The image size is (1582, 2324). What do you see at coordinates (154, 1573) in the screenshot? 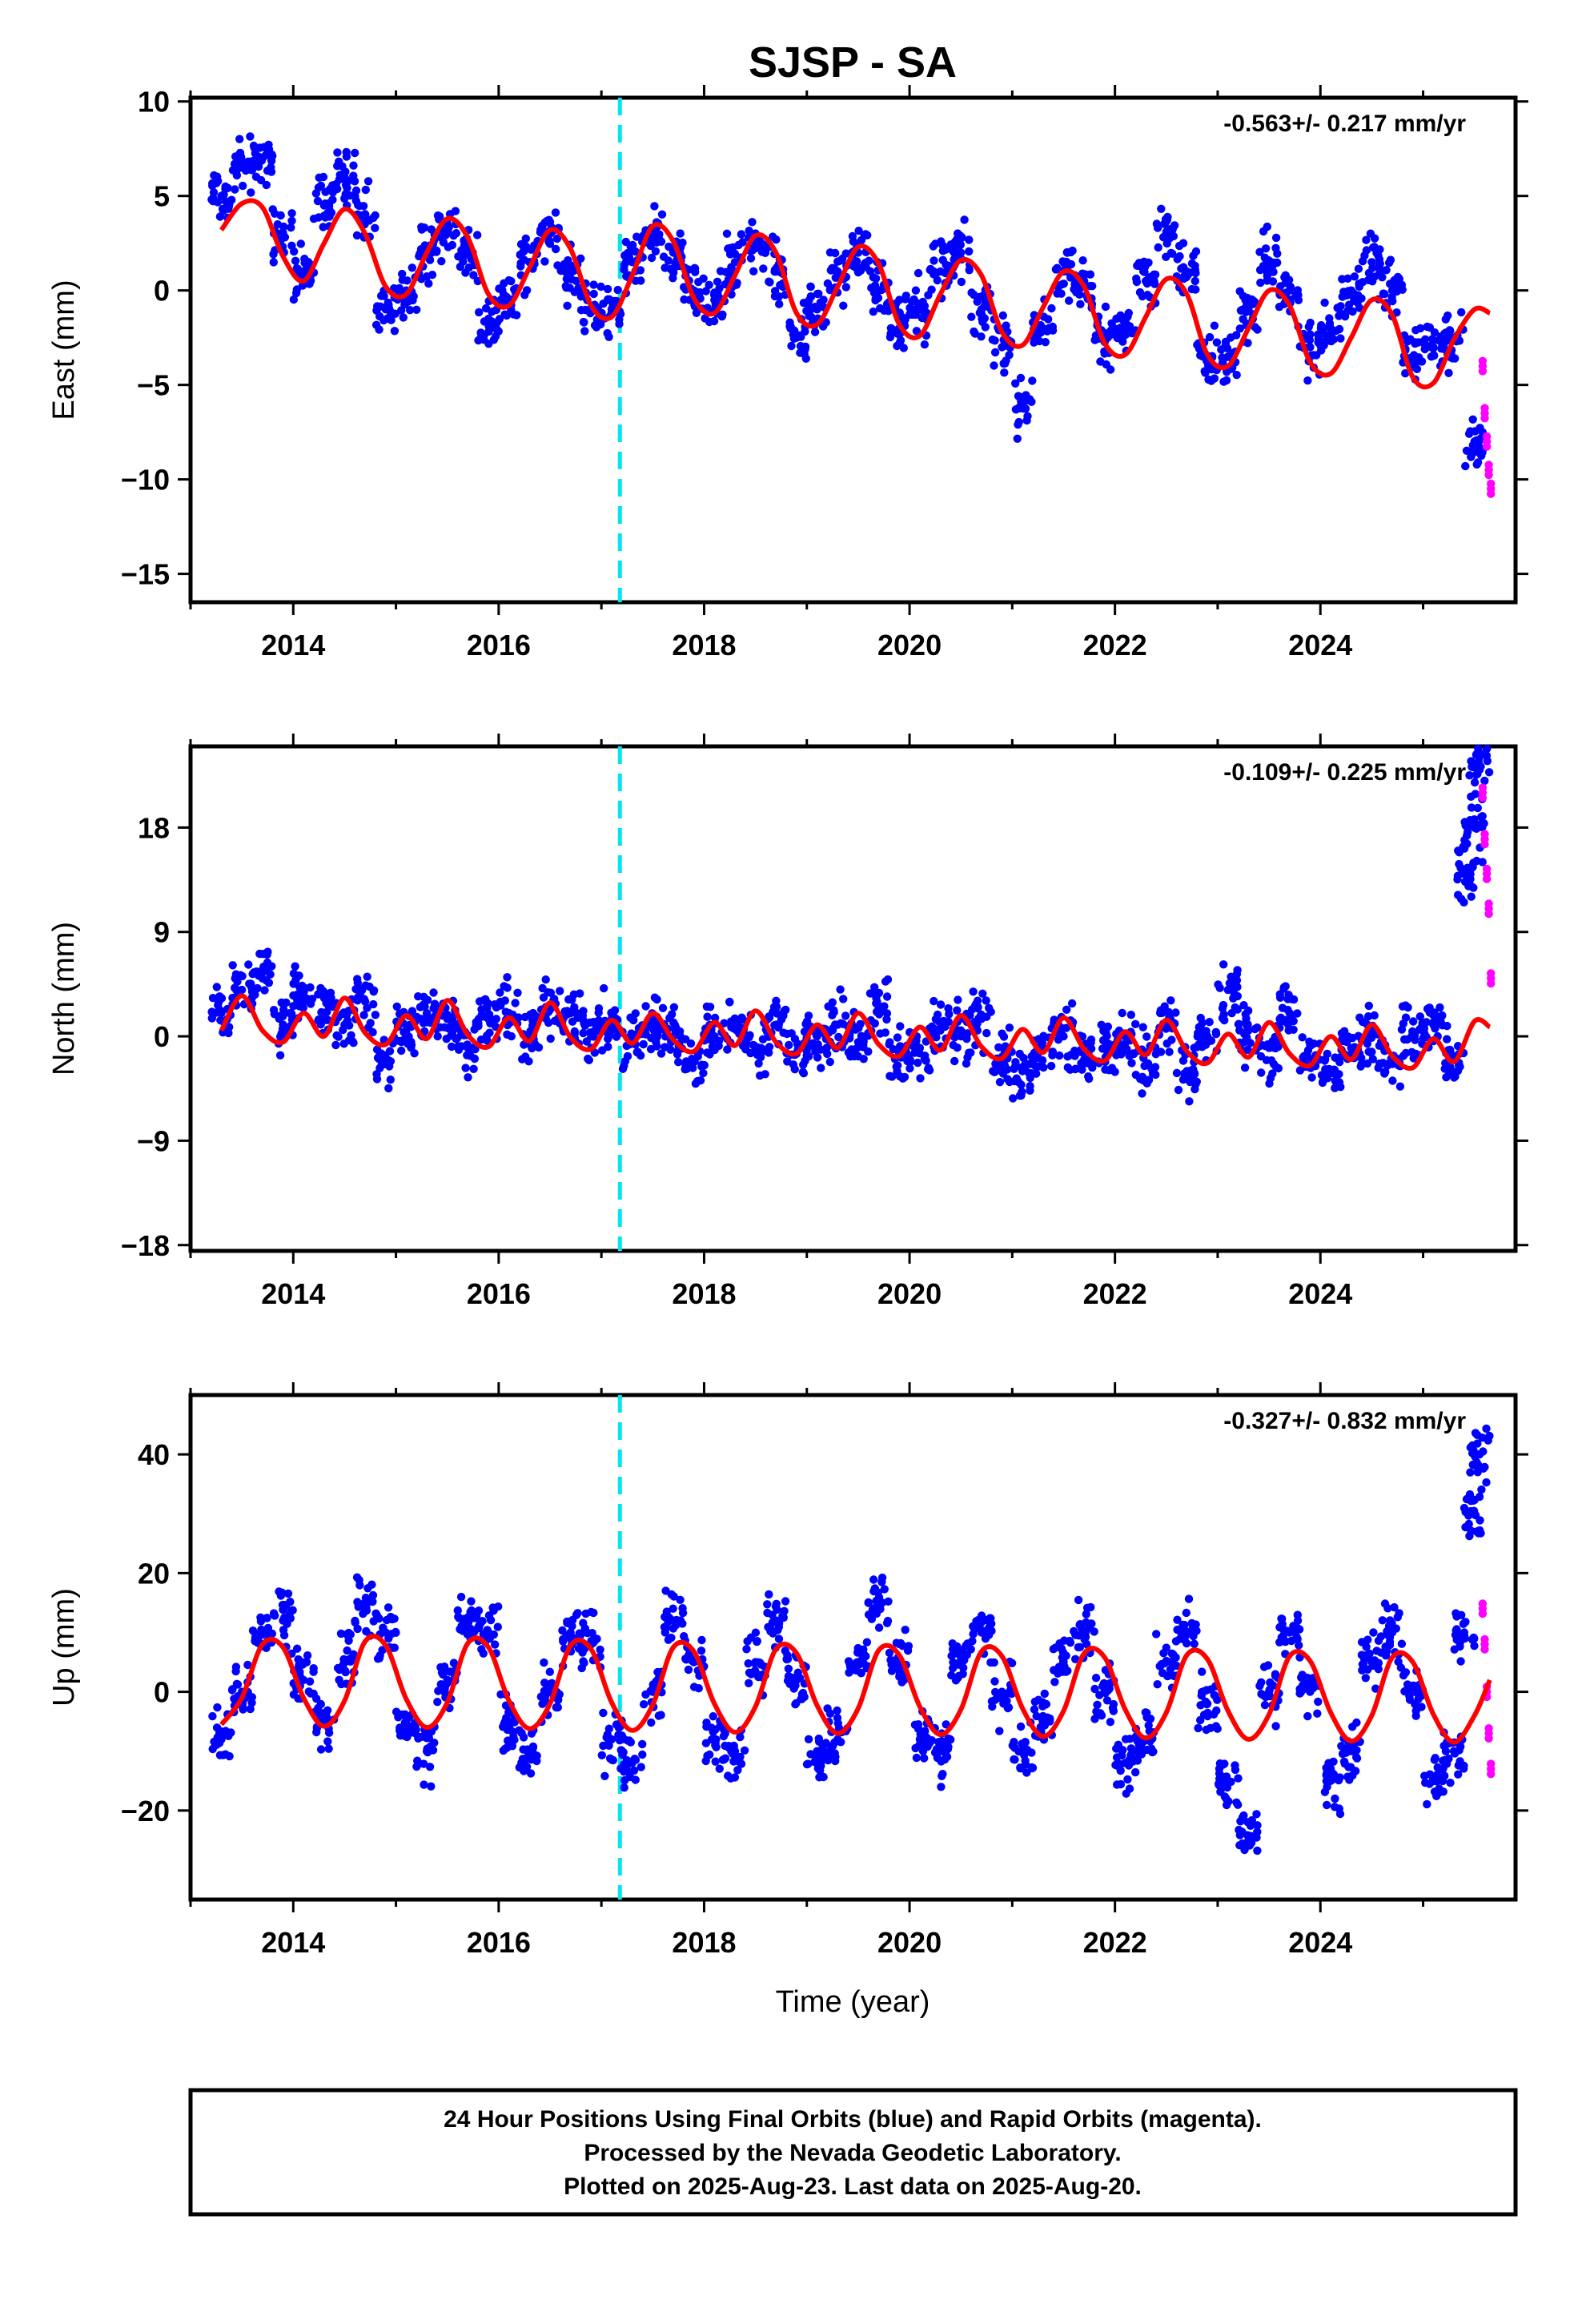
I see `up-ytick-label: 20` at bounding box center [154, 1573].